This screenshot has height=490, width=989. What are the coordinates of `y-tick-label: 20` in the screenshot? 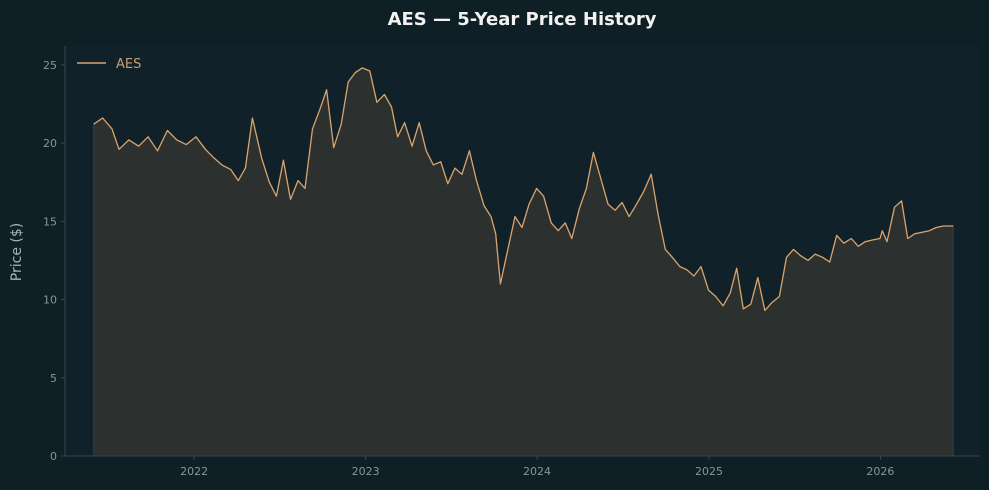 It's located at (50, 143).